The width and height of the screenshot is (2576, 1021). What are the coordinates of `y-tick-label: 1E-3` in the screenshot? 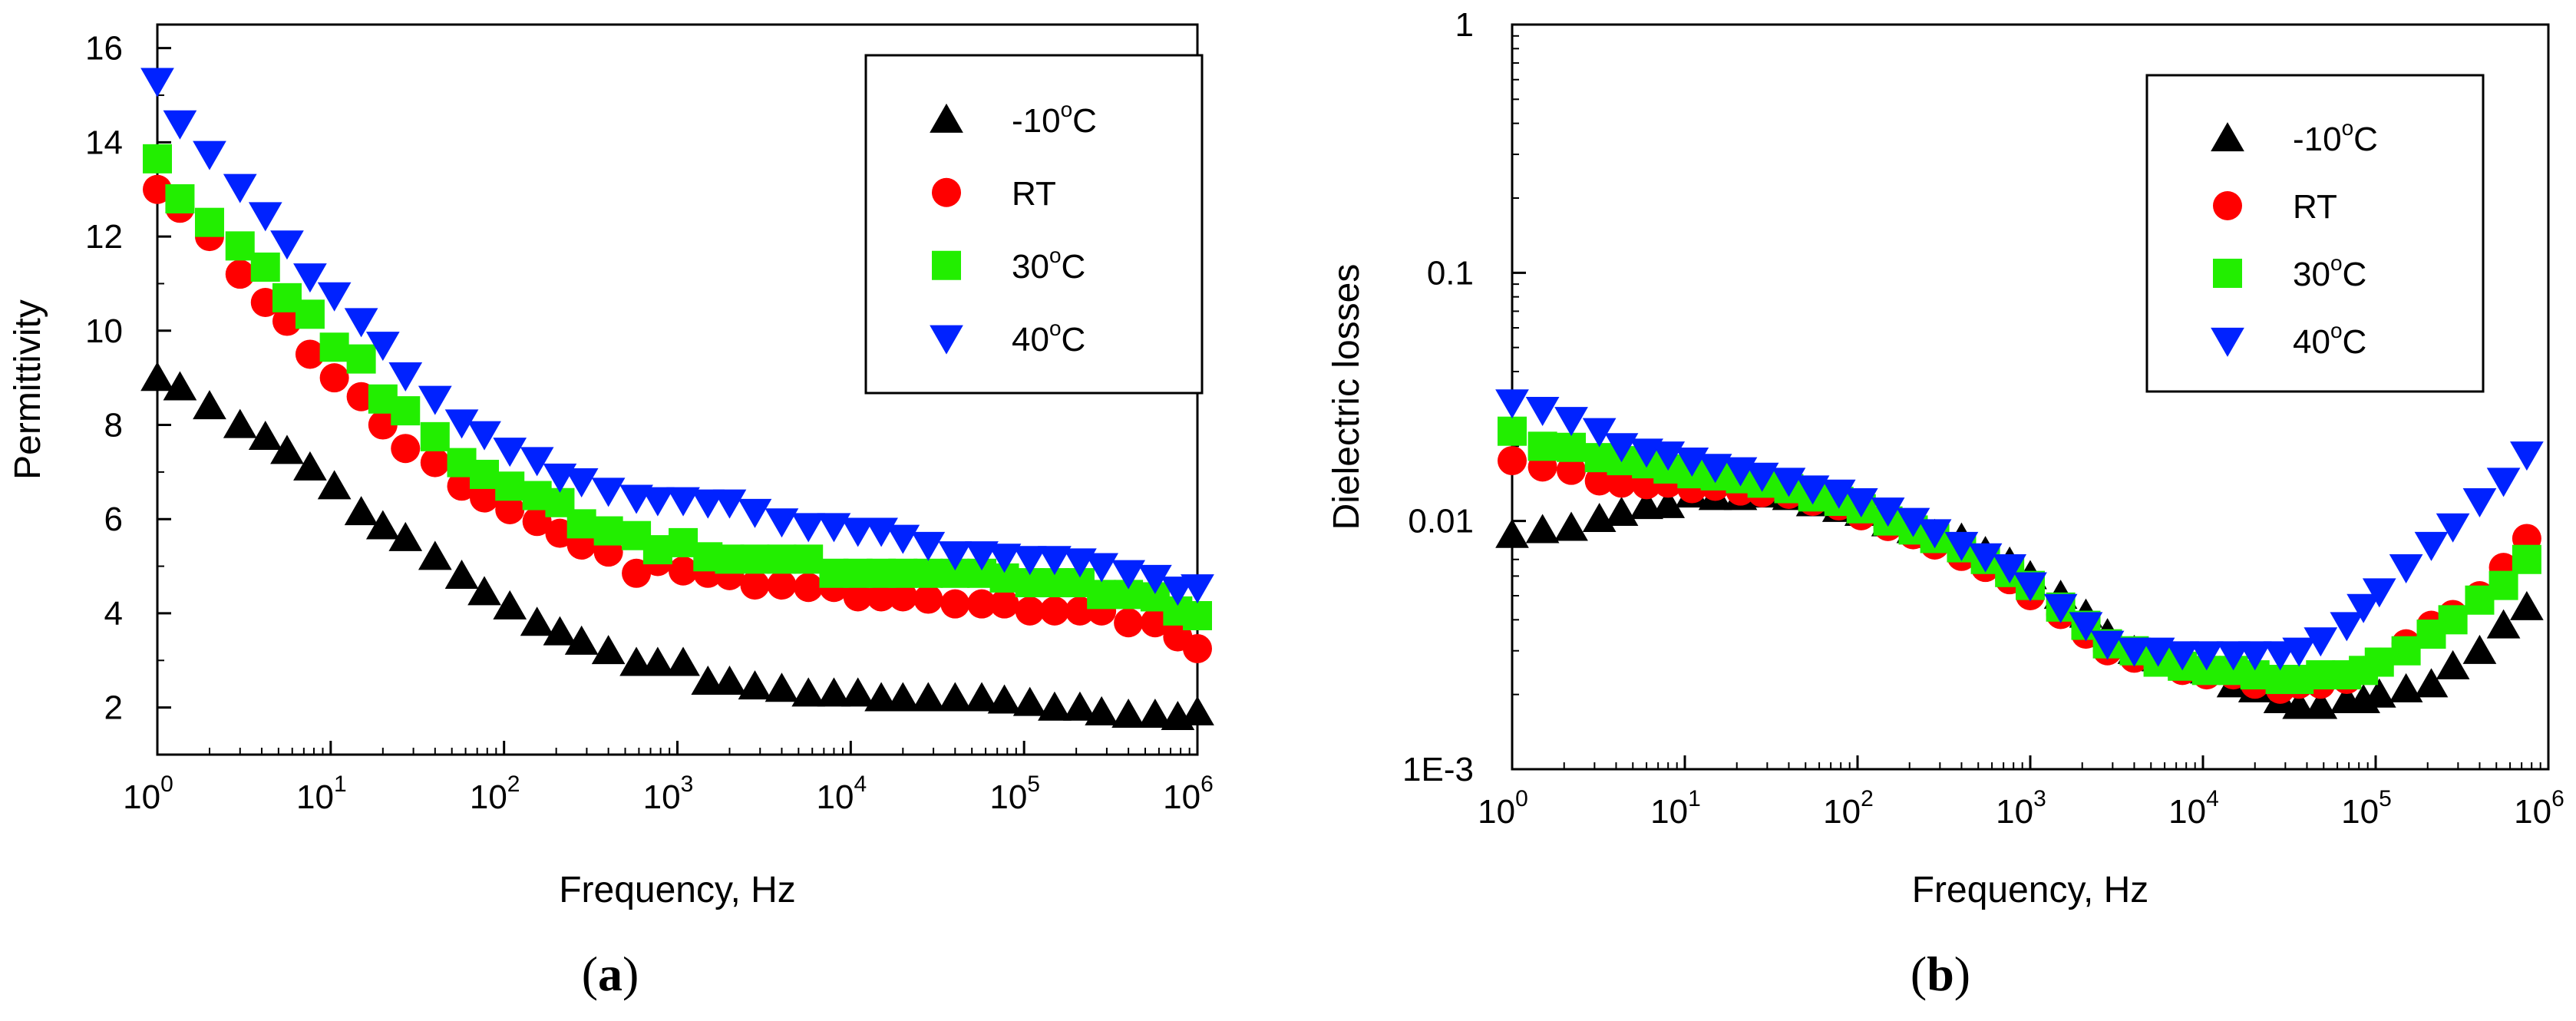 It's located at (1438, 769).